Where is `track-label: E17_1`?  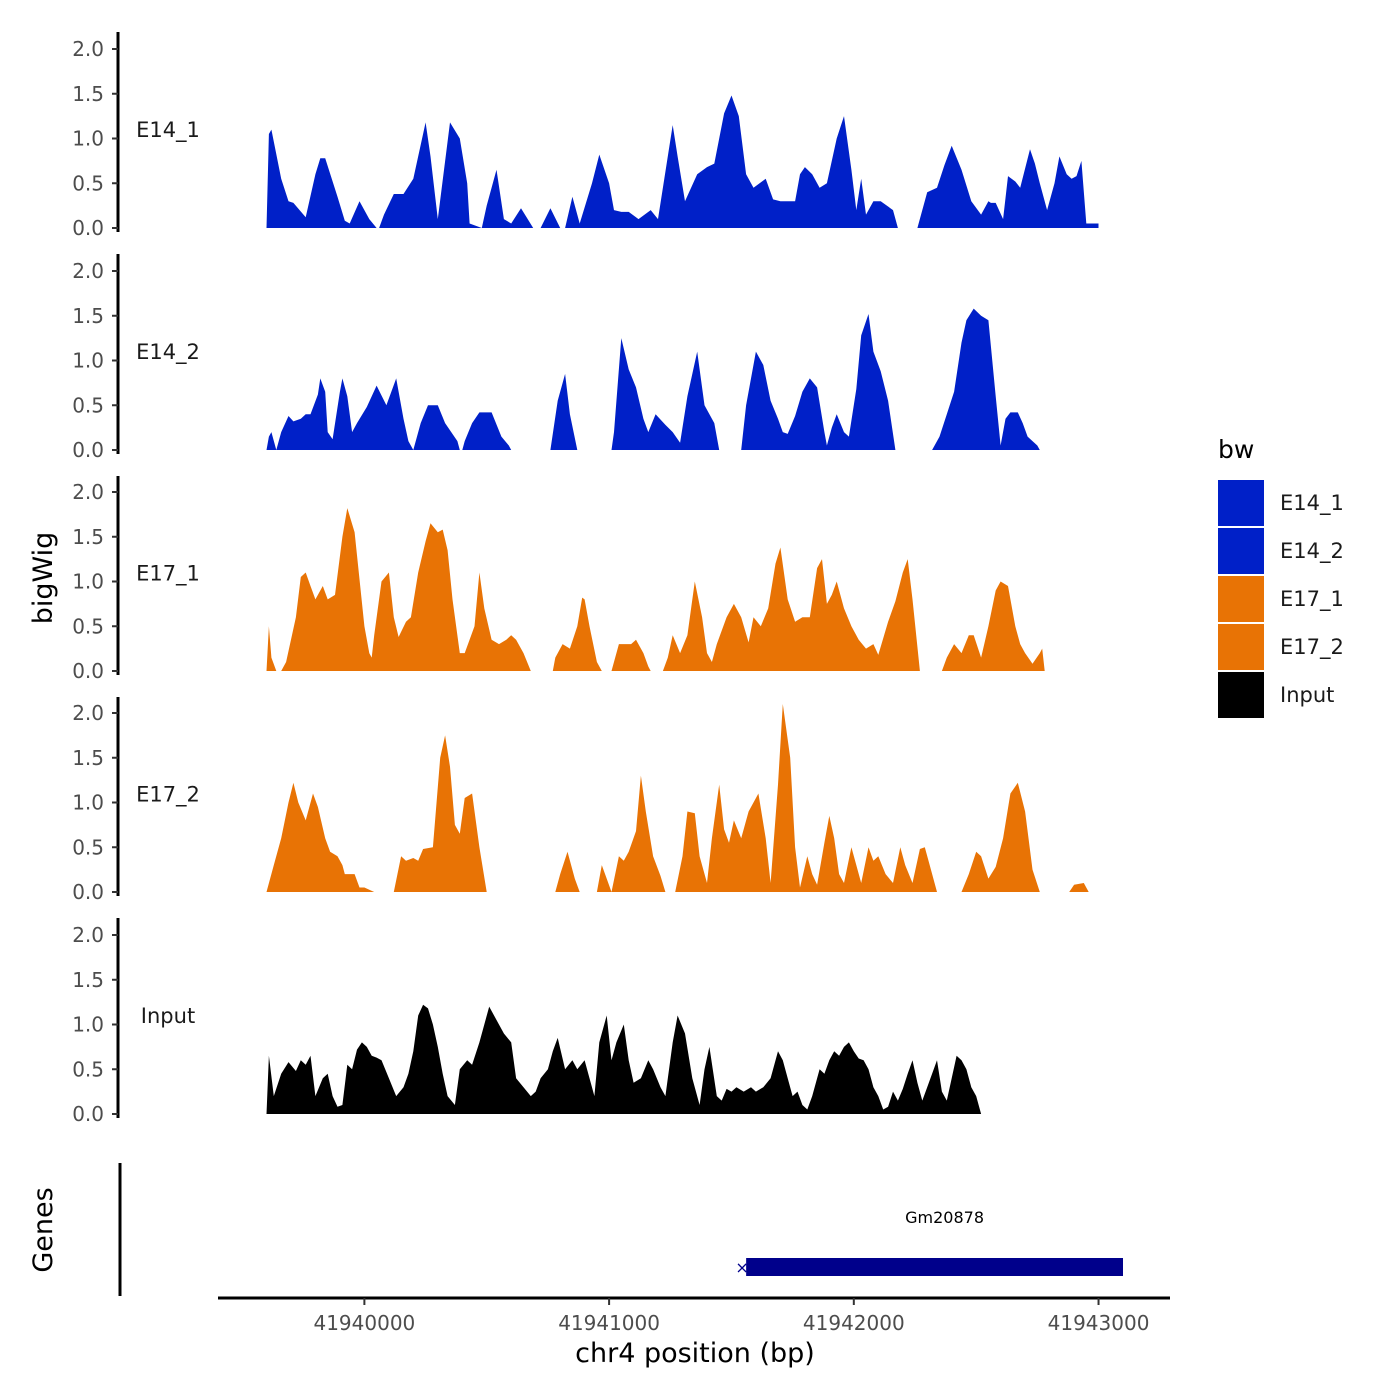 track-label: E17_1 is located at coordinates (168, 574).